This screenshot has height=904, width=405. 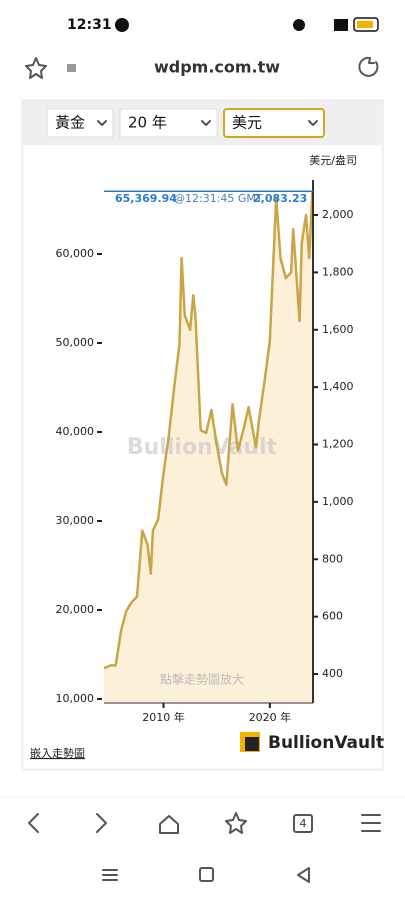 What do you see at coordinates (101, 823) in the screenshot?
I see `forward-button` at bounding box center [101, 823].